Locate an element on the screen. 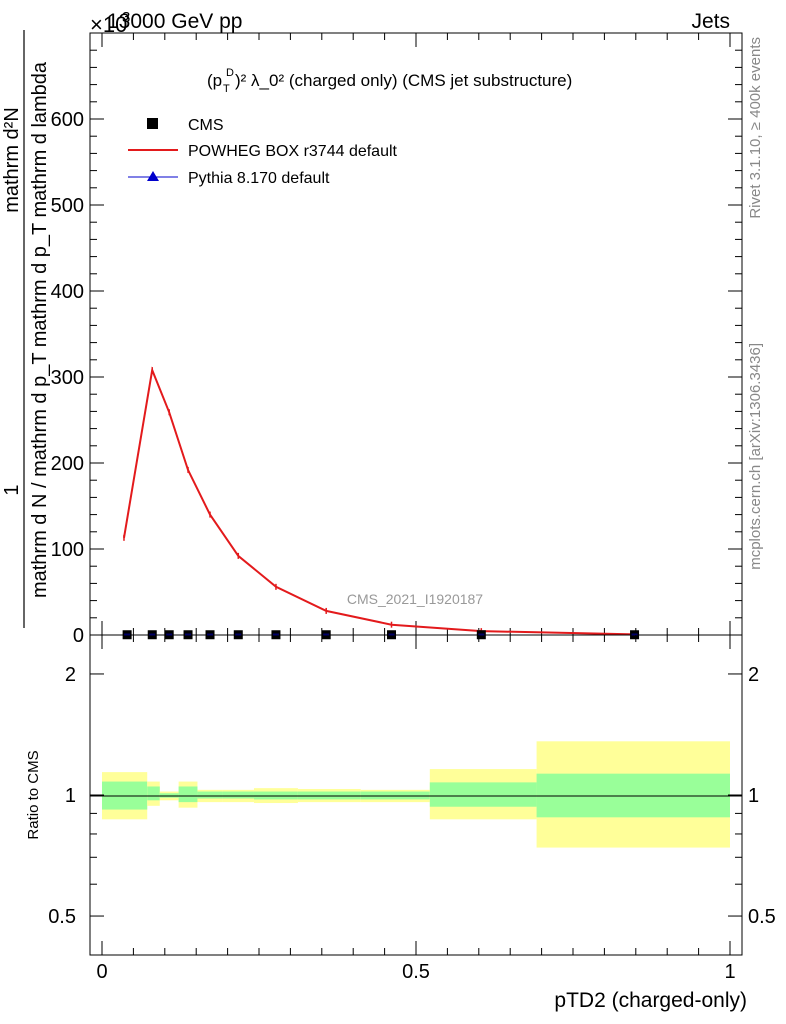 The width and height of the screenshot is (786, 1024). energy-label: 13000 GeV pp is located at coordinates (174, 21).